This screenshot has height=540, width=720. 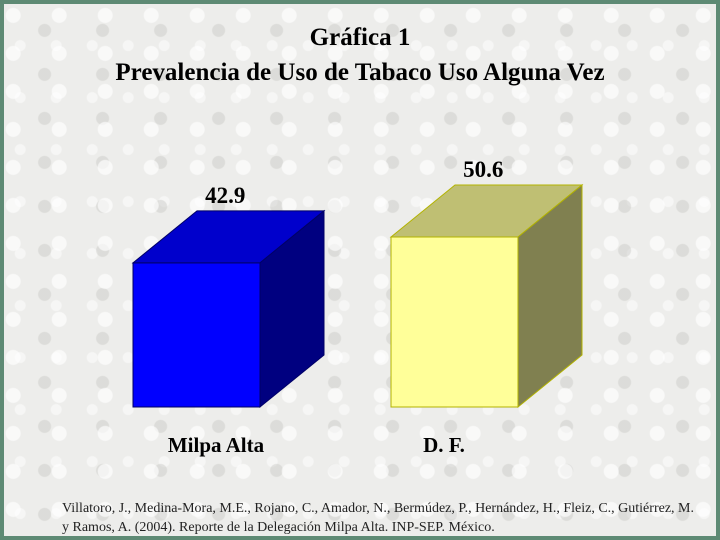 What do you see at coordinates (483, 169) in the screenshot?
I see `data-label-1: 50.6` at bounding box center [483, 169].